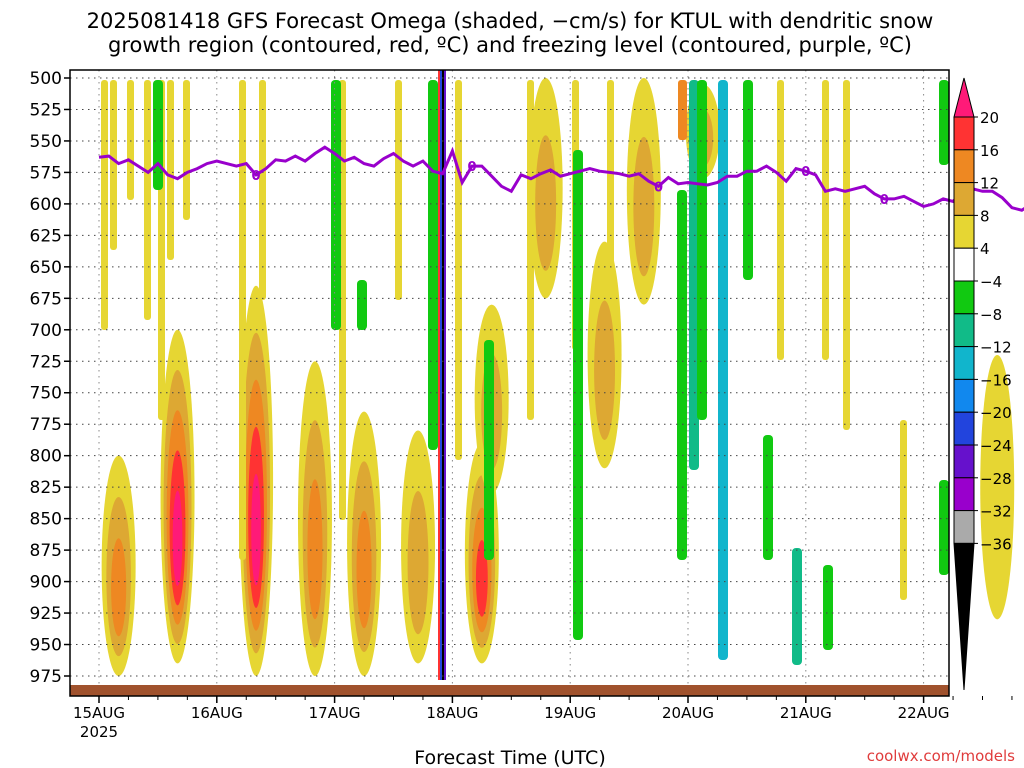  I want to click on watermark: coolwx.com/models, so click(941, 756).